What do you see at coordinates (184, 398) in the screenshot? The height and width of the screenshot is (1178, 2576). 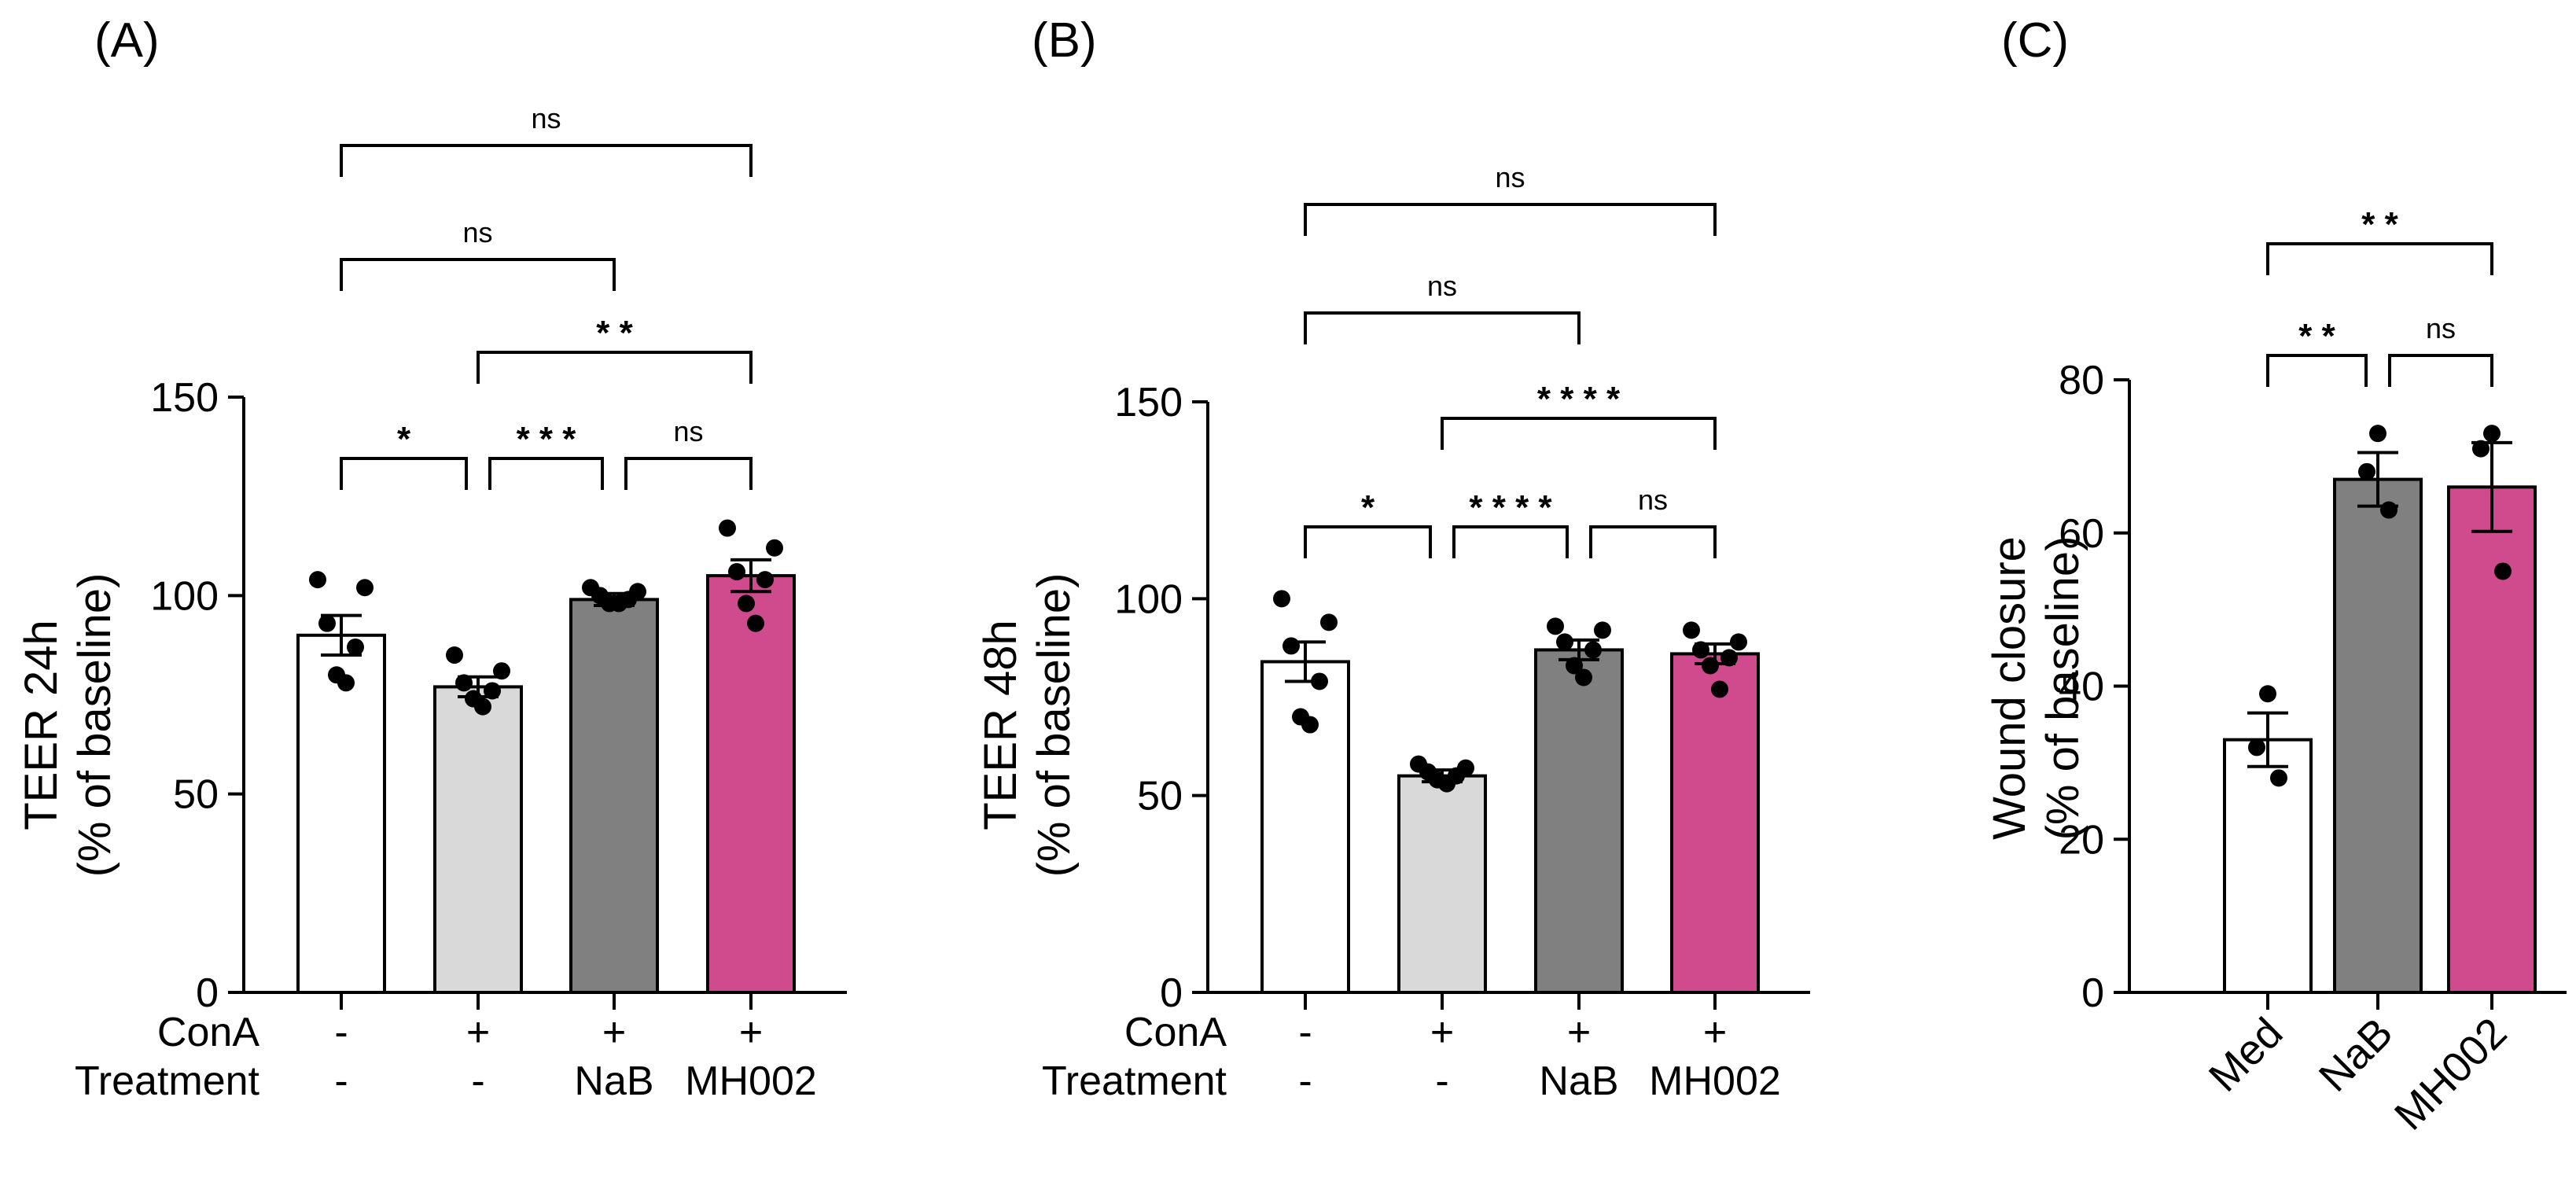 I see `y-tick-label: 150` at bounding box center [184, 398].